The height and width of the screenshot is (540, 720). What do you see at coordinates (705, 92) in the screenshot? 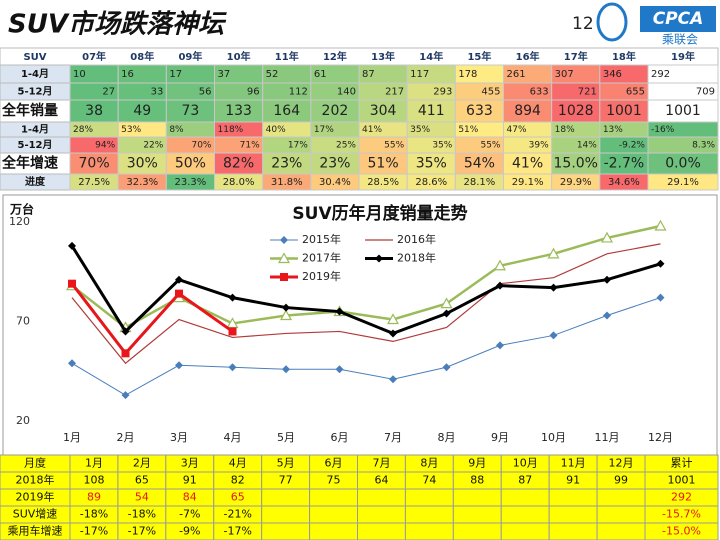
I see `cell-value: 709` at bounding box center [705, 92].